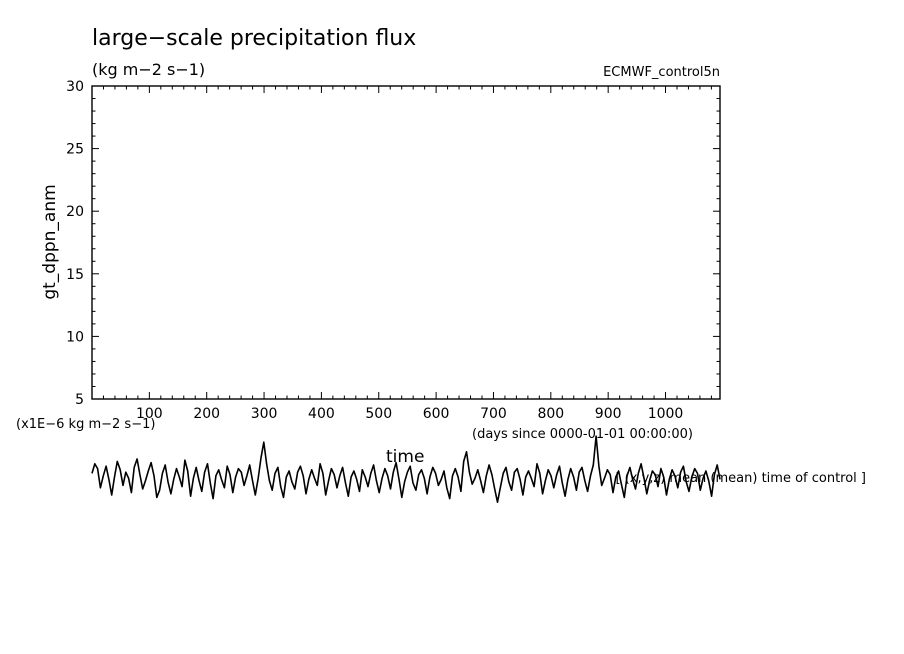  Describe the element at coordinates (405, 457) in the screenshot. I see `x-axis-label: time` at that location.